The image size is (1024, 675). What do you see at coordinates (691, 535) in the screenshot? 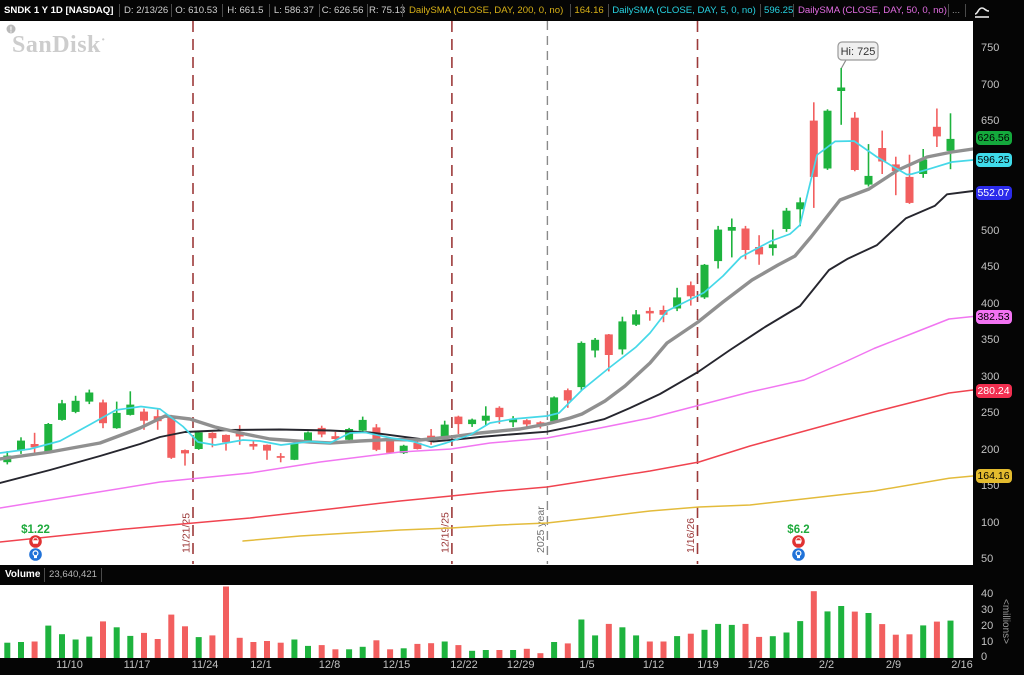
I see `svg-text: 1/16/26` at bounding box center [691, 535].